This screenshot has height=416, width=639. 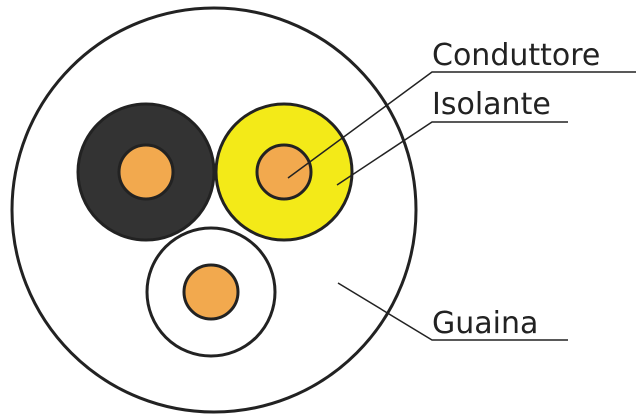 I want to click on label: Isolante, so click(x=491, y=104).